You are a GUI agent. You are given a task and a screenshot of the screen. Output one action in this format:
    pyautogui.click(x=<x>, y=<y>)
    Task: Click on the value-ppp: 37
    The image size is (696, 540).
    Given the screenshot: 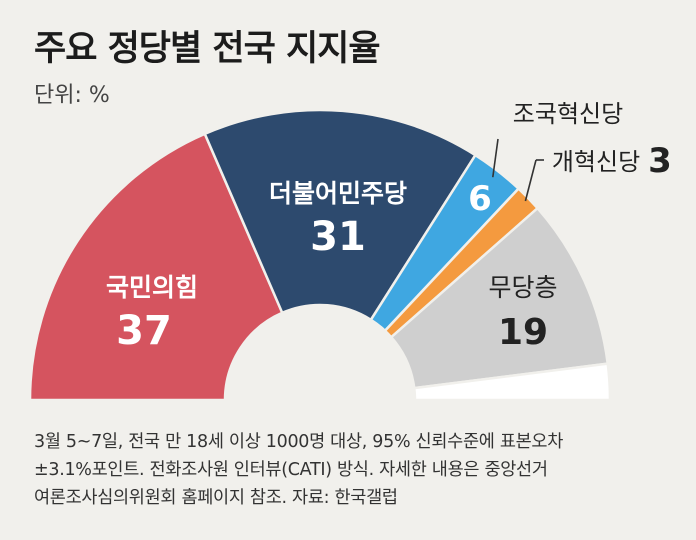 What is the action you would take?
    pyautogui.click(x=144, y=331)
    